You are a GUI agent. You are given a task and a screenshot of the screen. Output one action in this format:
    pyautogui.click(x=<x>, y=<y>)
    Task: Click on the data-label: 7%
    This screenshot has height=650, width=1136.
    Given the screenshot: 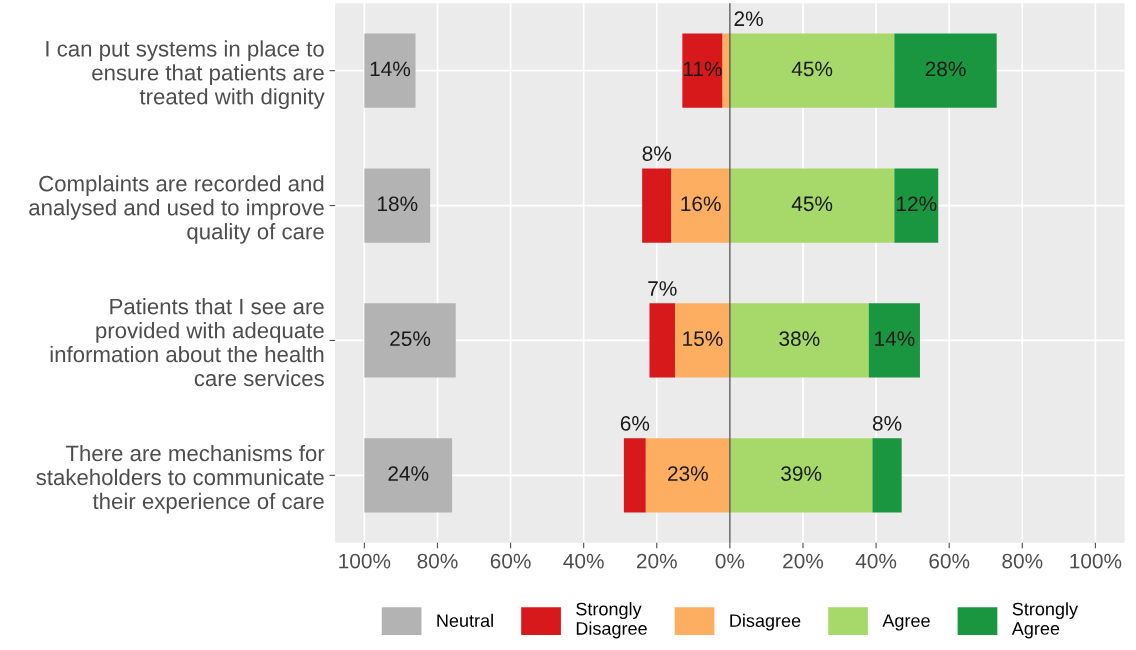 What is the action you would take?
    pyautogui.click(x=662, y=288)
    